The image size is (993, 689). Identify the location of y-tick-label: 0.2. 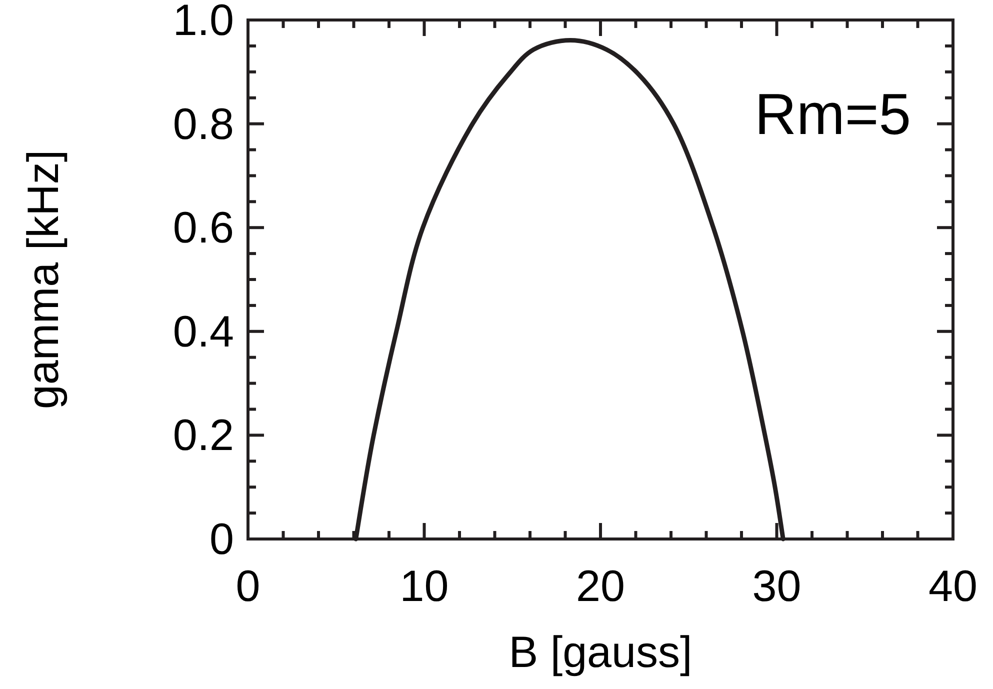
(203, 435).